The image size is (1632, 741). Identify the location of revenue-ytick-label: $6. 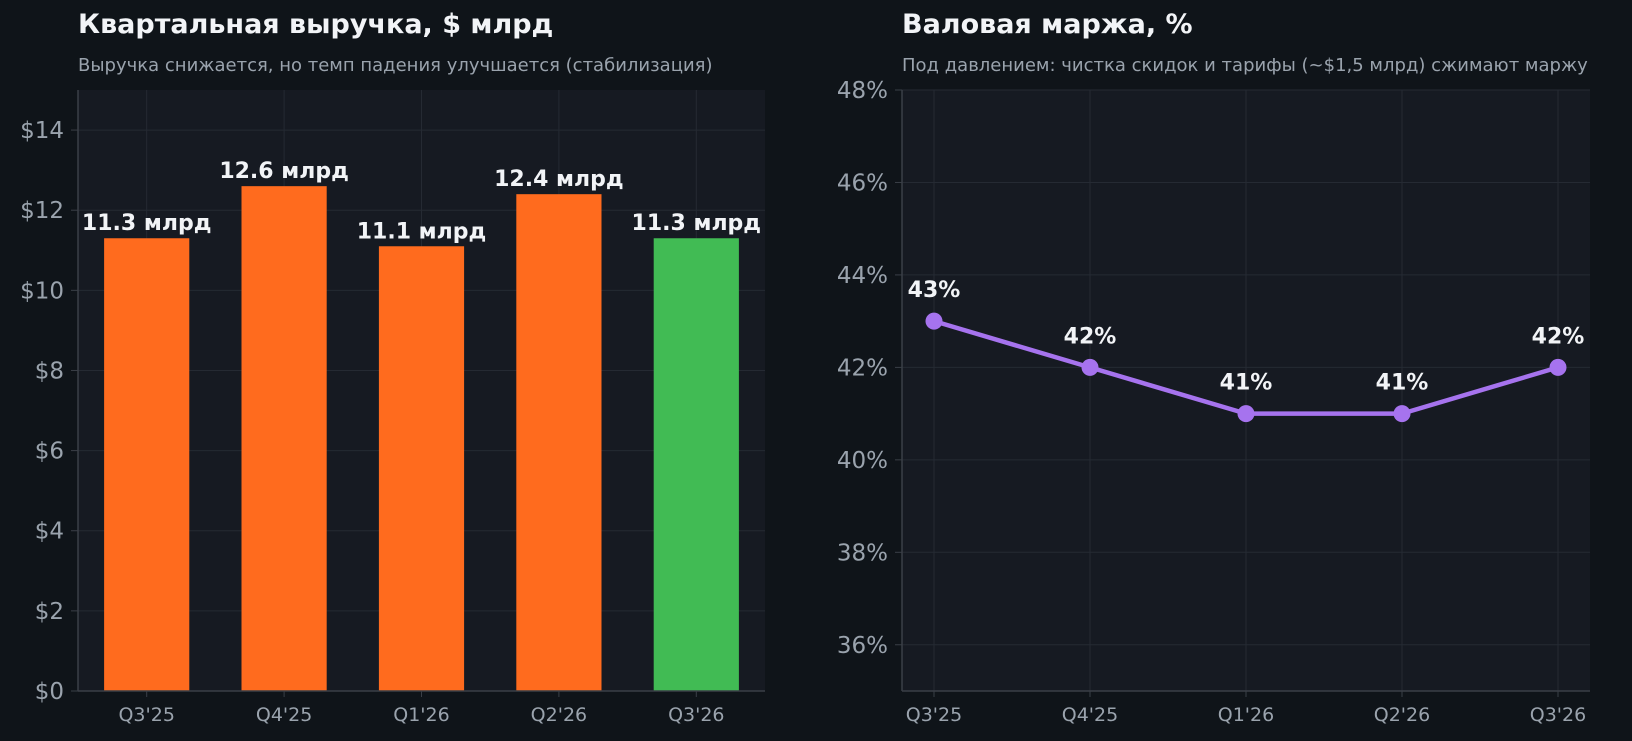
(49, 452).